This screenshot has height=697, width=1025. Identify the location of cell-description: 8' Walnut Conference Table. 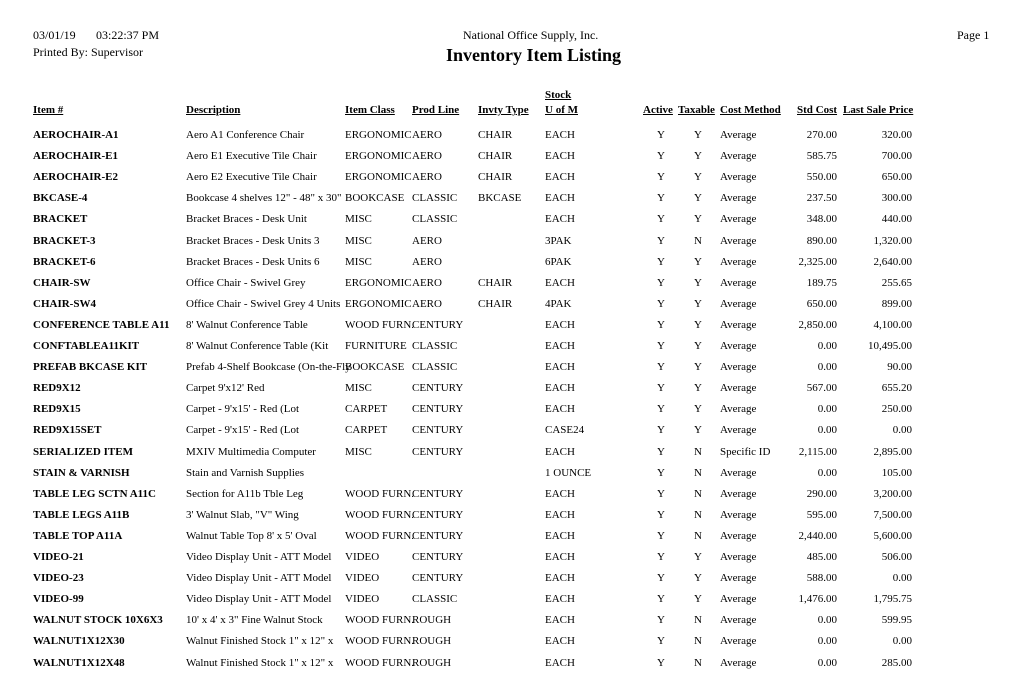
(247, 324).